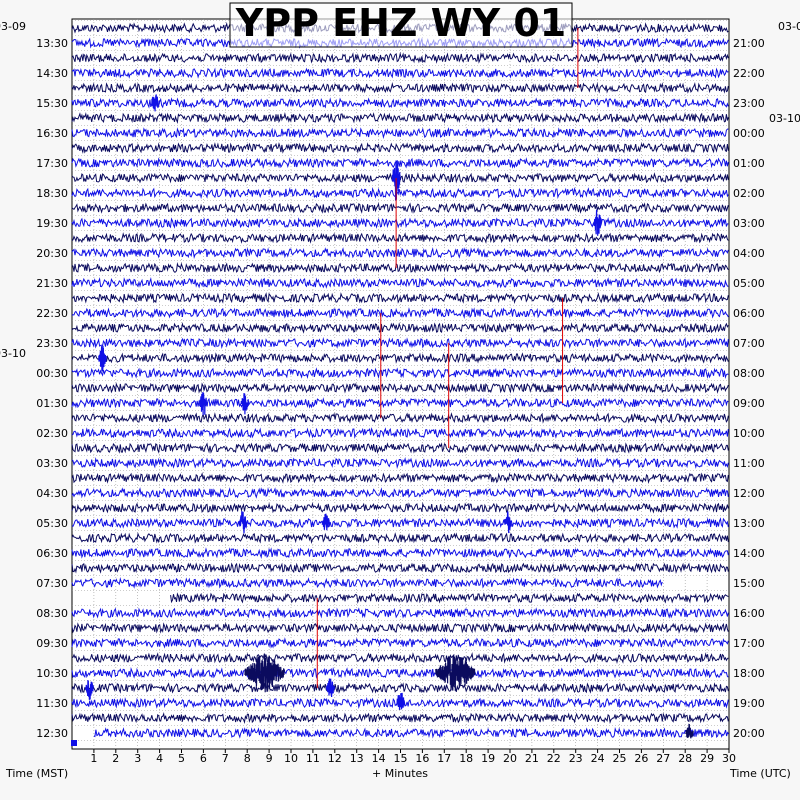 The image size is (800, 800). Describe the element at coordinates (488, 758) in the screenshot. I see `x-tick-label: 19` at that location.